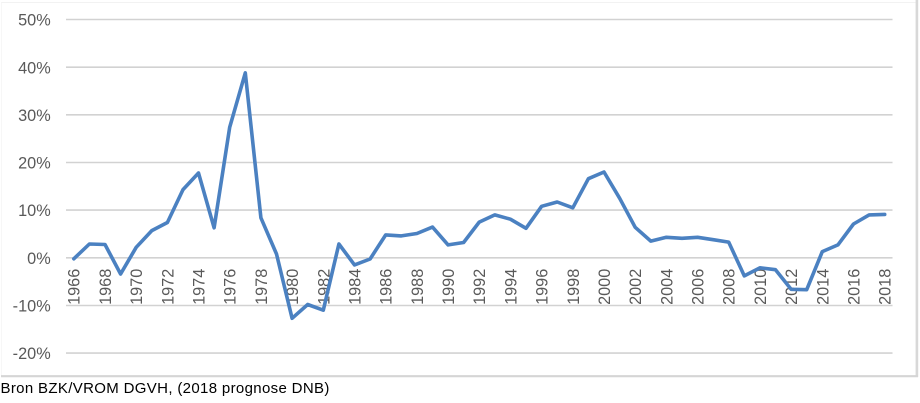 Image resolution: width=920 pixels, height=403 pixels. I want to click on svg-text: 2000, so click(605, 287).